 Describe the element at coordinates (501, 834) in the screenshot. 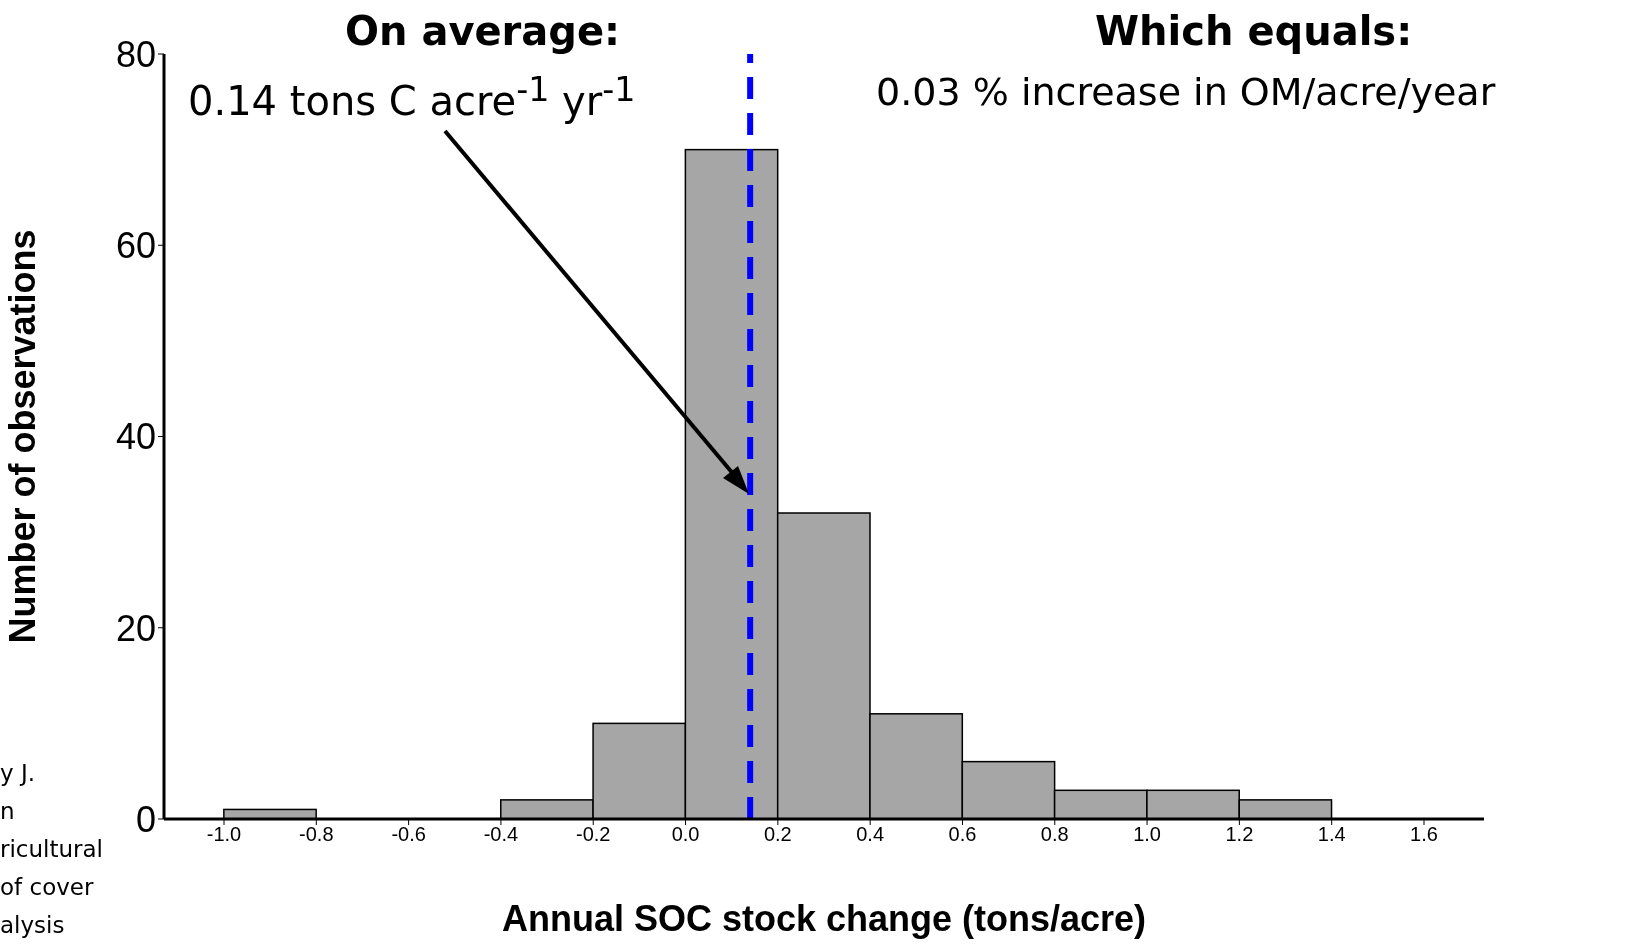

I see `x-tick-label: -0.4` at that location.